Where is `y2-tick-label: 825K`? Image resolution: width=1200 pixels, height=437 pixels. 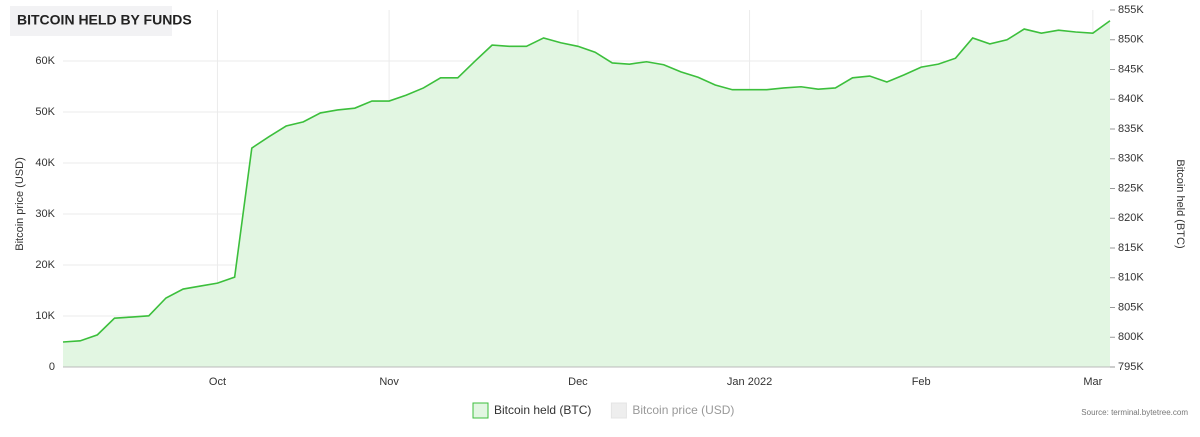
y2-tick-label: 825K is located at coordinates (1131, 188).